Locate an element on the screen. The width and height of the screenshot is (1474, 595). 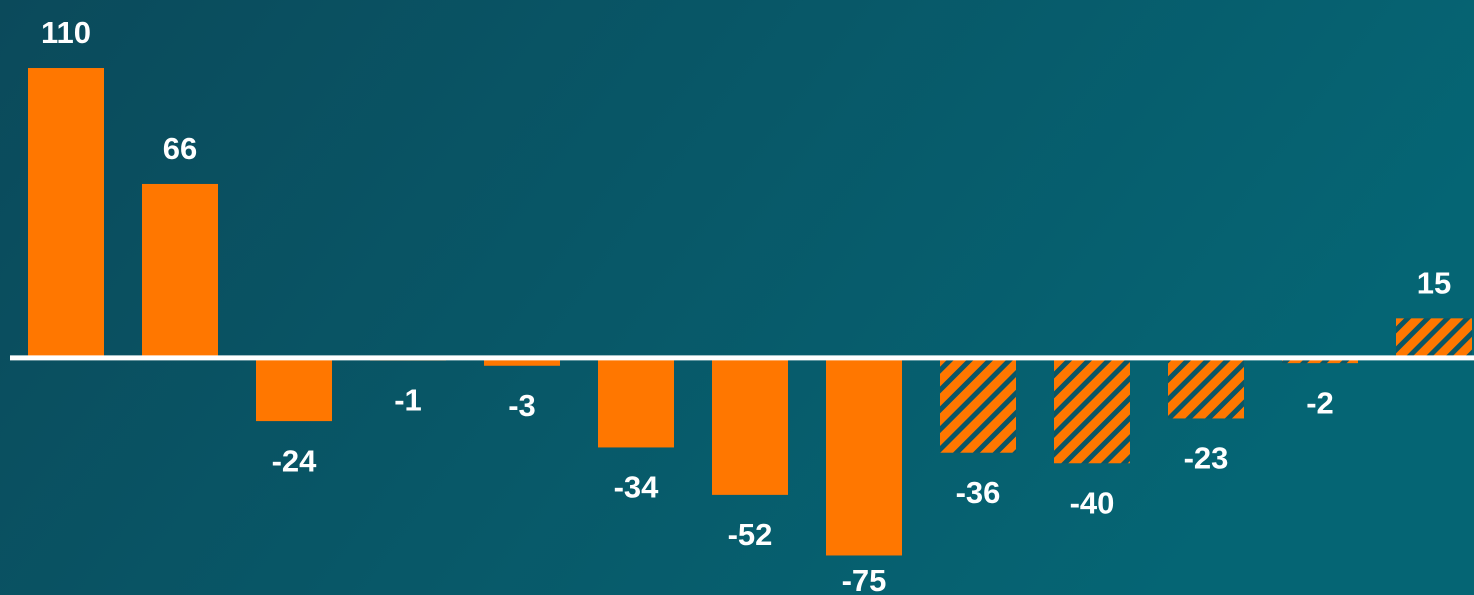
value-label: -1 is located at coordinates (408, 400).